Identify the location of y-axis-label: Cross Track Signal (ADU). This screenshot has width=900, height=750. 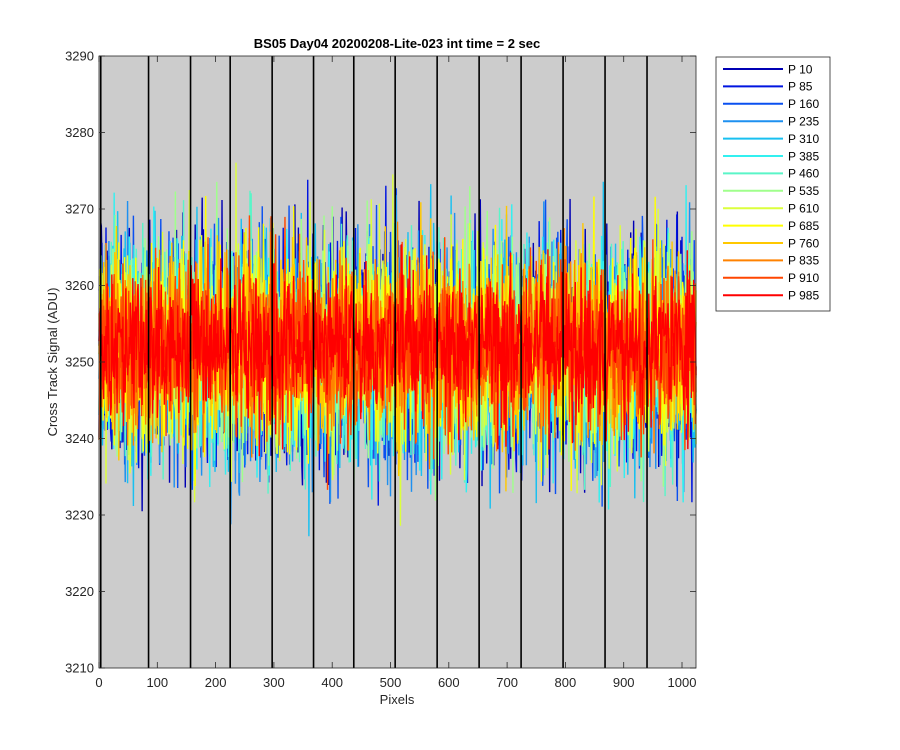
(52, 362).